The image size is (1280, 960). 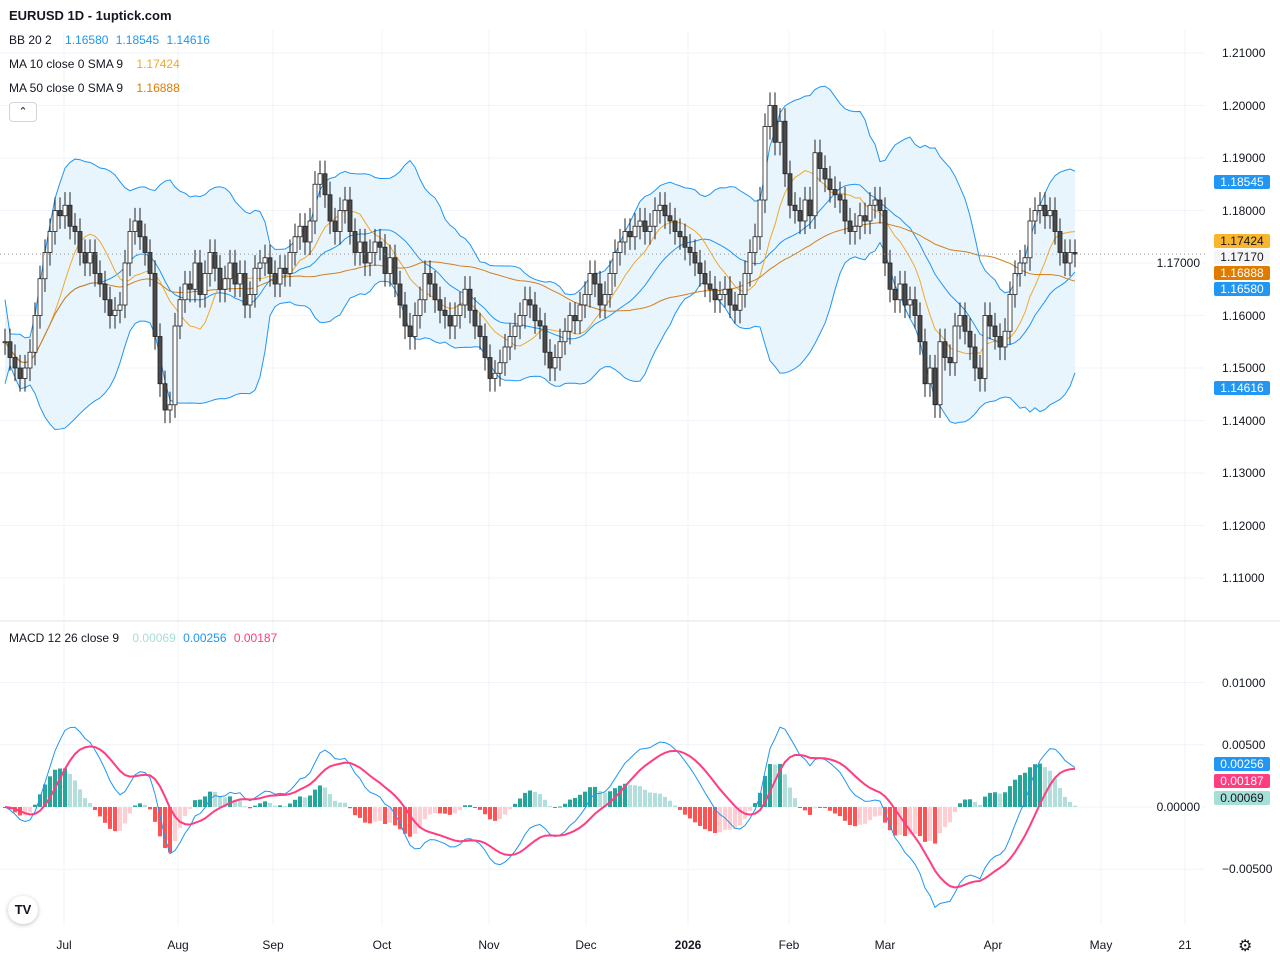 I want to click on macd-signal-value: 0.00187, so click(x=255, y=638).